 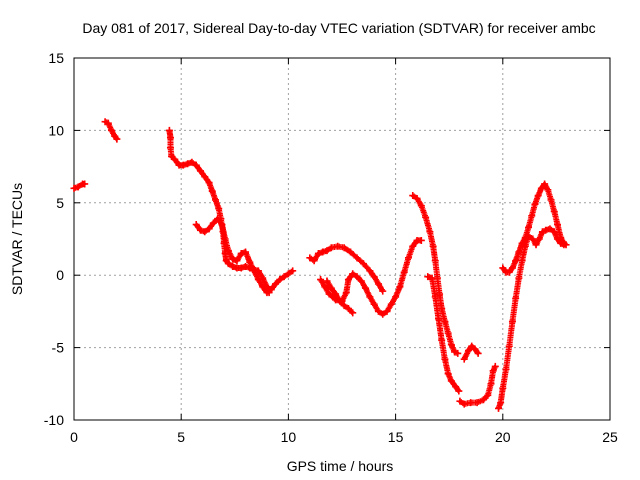 What do you see at coordinates (503, 437) in the screenshot?
I see `x-tick-label: 20` at bounding box center [503, 437].